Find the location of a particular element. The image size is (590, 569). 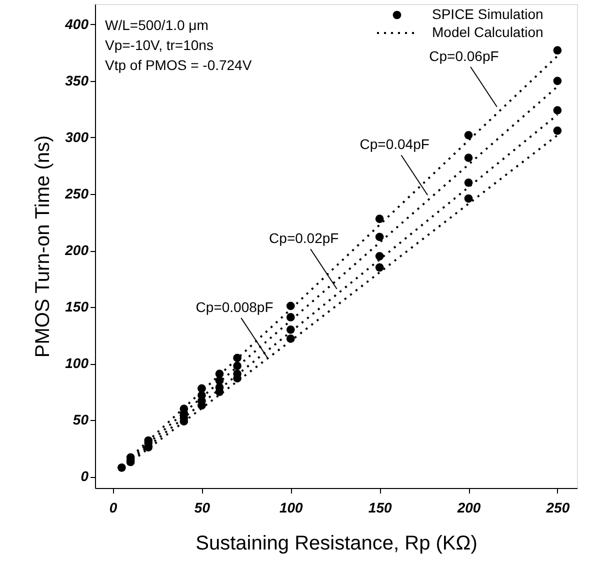

annotation: Cp=0.04pF is located at coordinates (395, 144).